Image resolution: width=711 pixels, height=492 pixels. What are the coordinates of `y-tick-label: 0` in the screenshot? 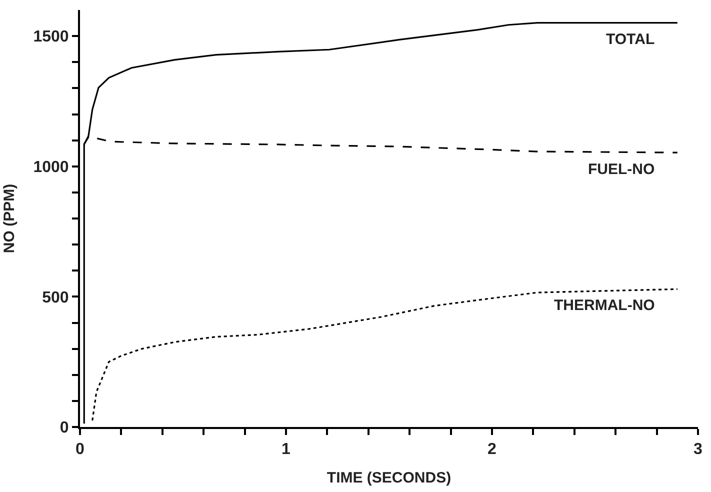 It's located at (64, 428).